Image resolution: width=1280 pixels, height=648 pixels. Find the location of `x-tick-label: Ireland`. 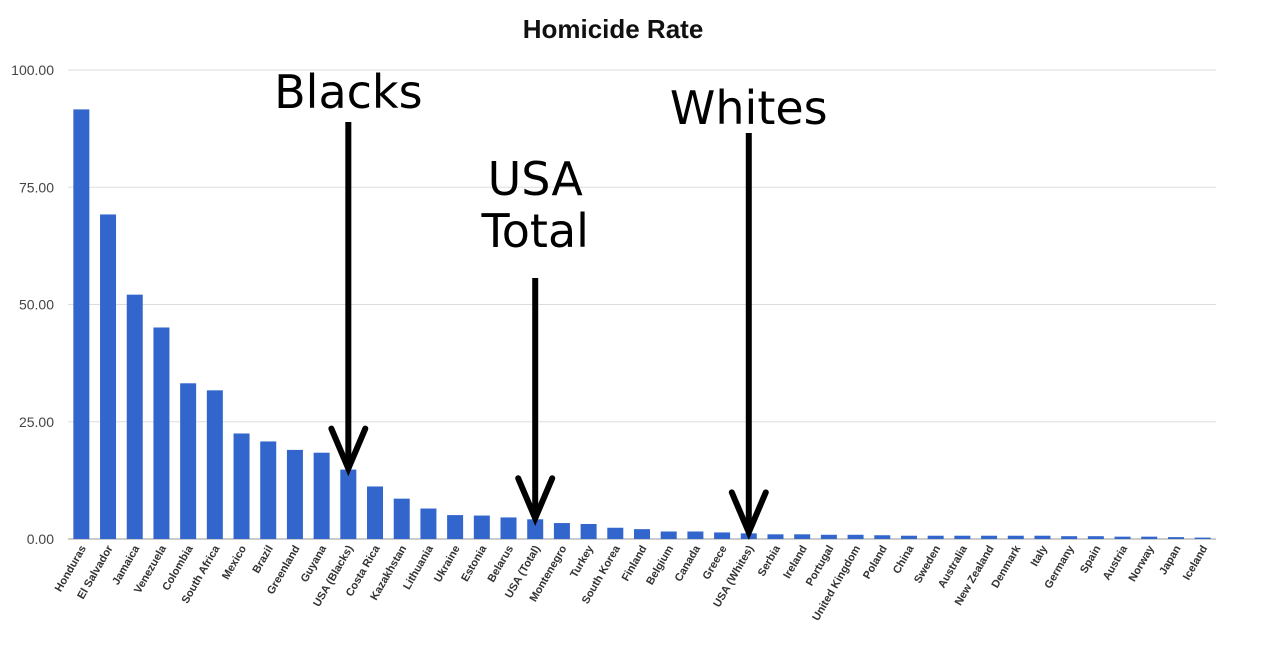

x-tick-label: Ireland is located at coordinates (795, 562).